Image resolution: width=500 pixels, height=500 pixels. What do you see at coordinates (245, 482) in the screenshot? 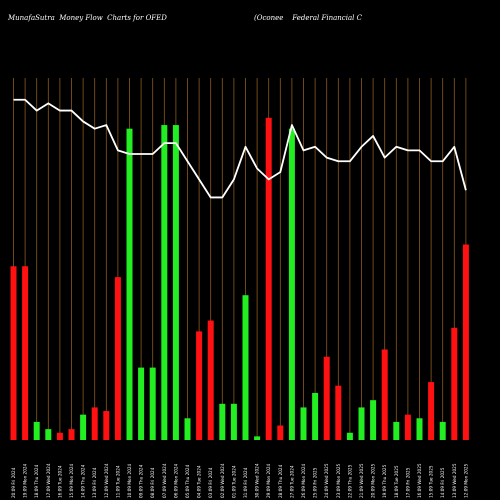
I see `x-tick-label: 31:09 Fri 2024` at bounding box center [245, 482].